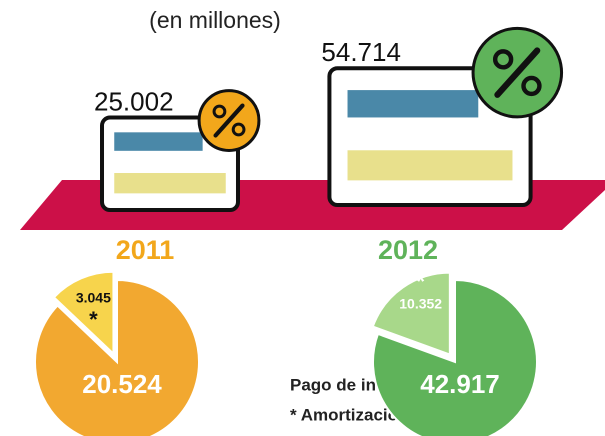 Image resolution: width=605 pixels, height=436 pixels. I want to click on subtitle: (en millones), so click(215, 20).